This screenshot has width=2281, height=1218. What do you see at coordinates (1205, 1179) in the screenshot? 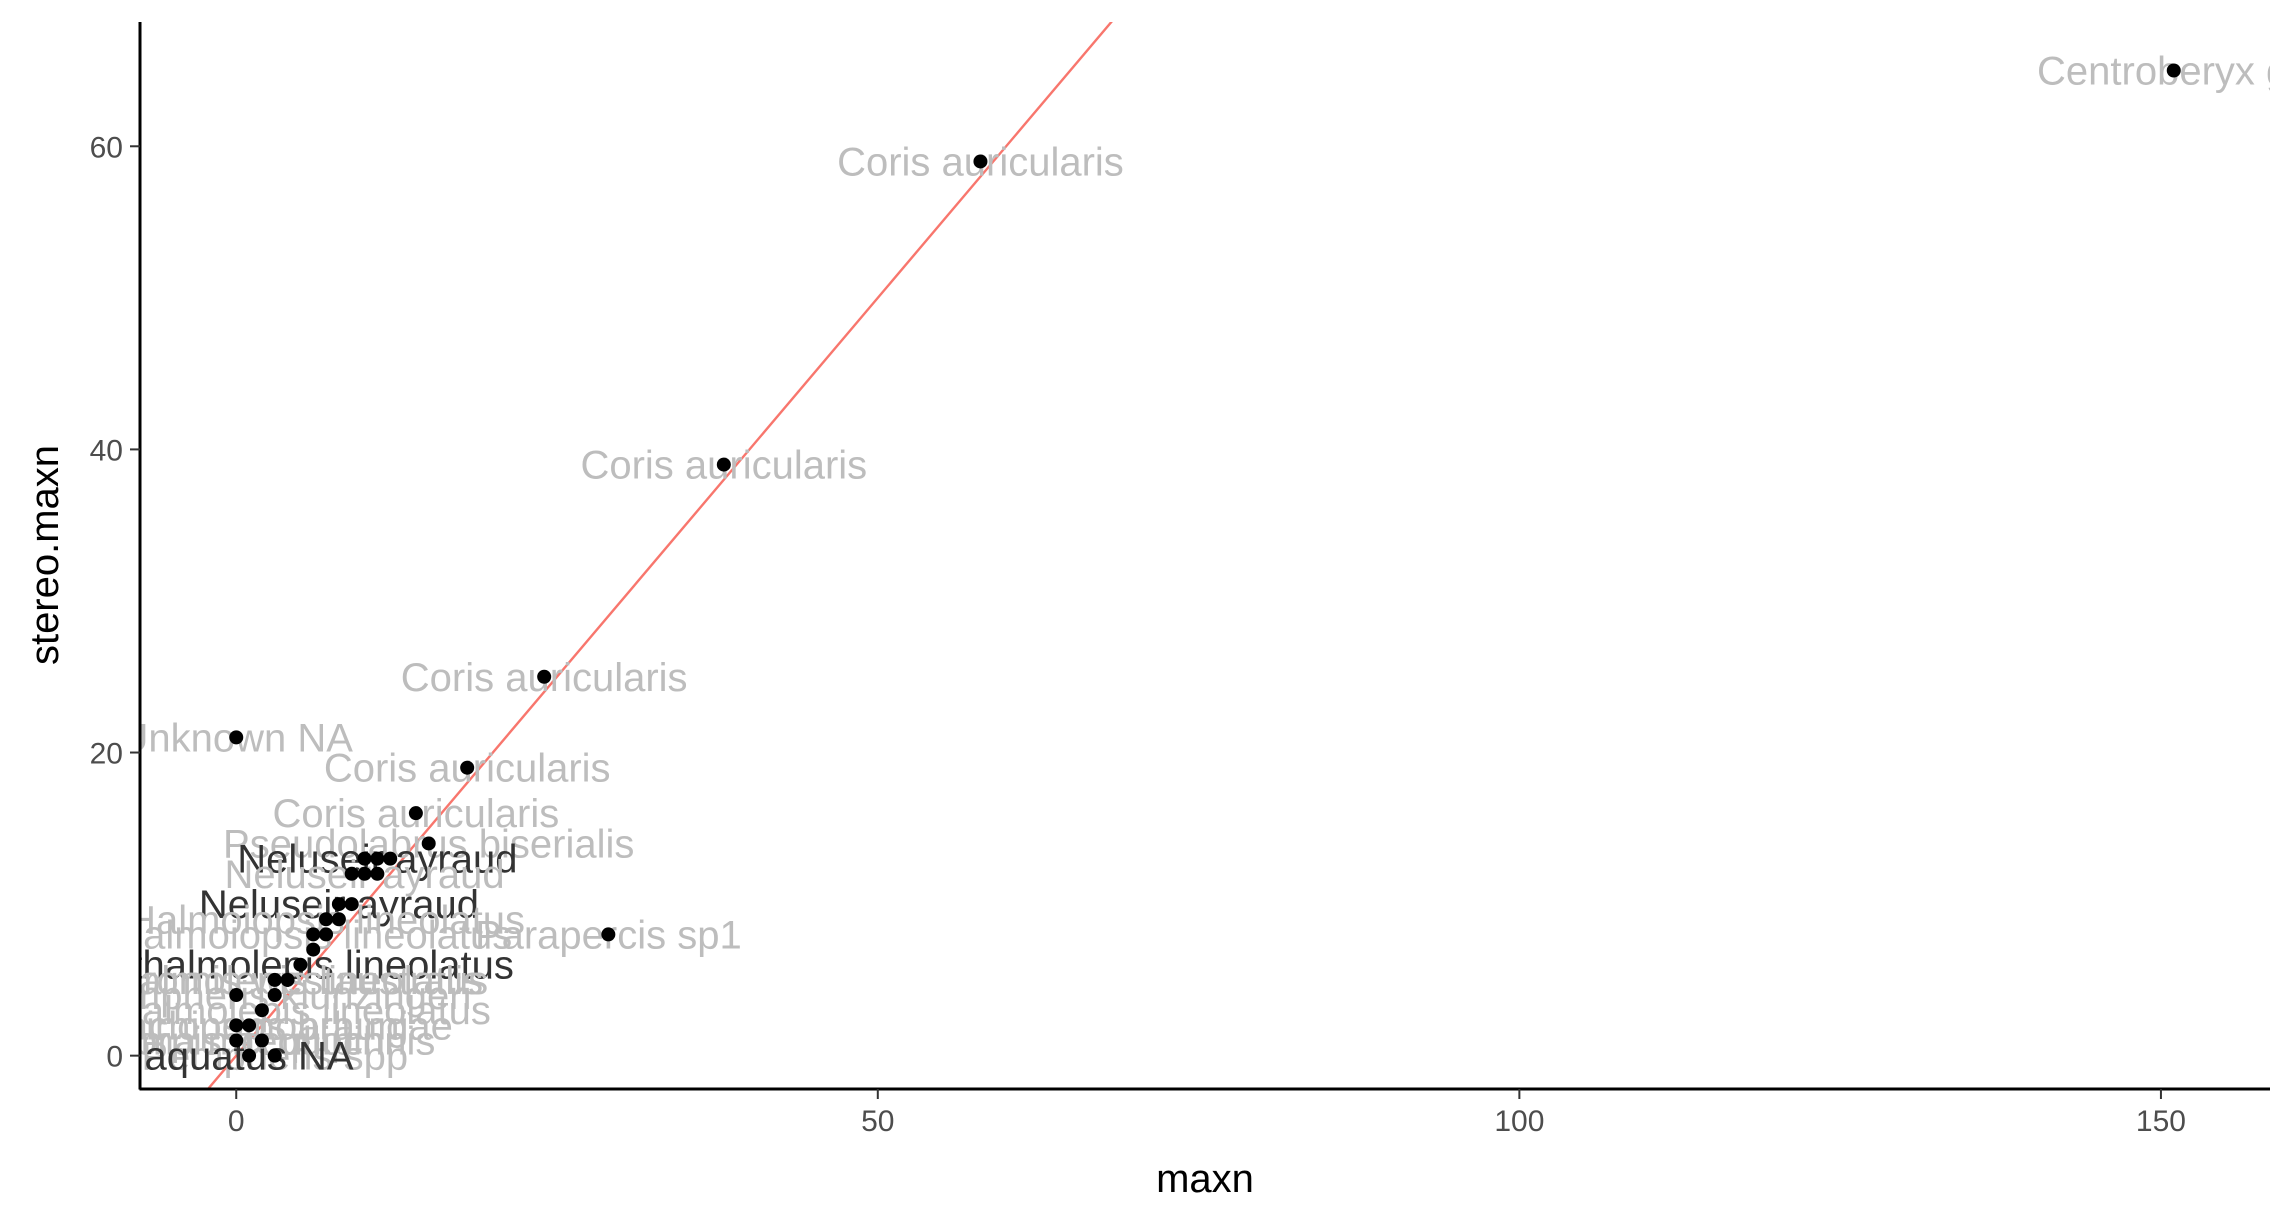
I see `x-axis-title: maxn` at bounding box center [1205, 1179].